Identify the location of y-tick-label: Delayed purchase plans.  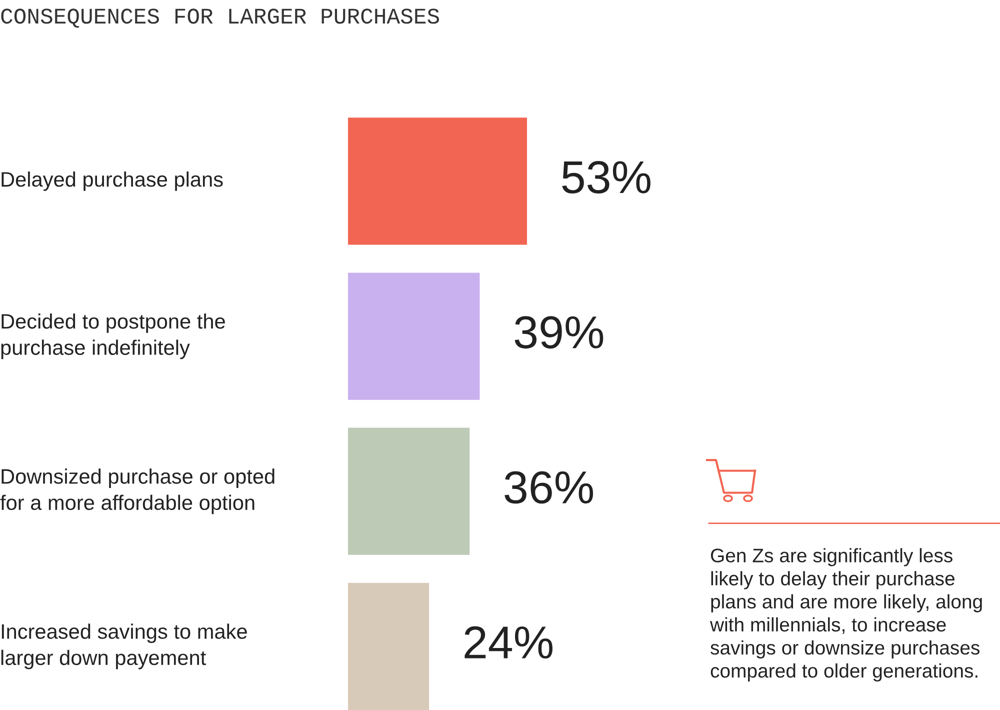
(112, 181).